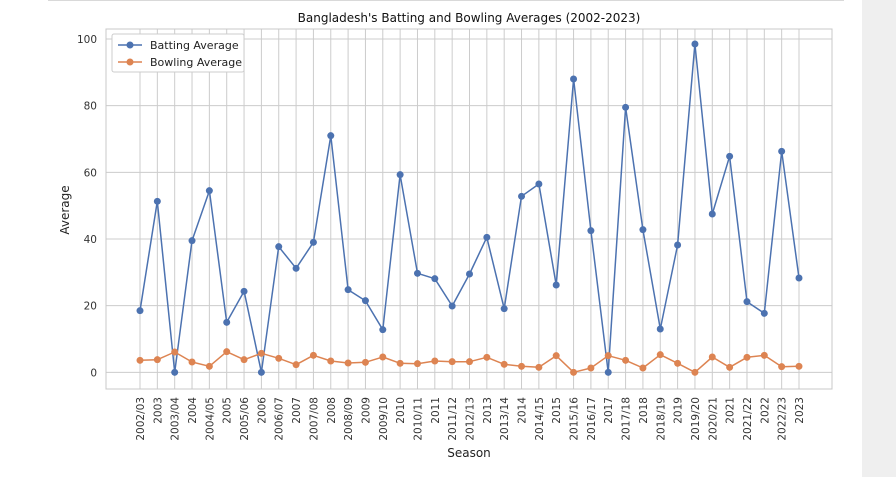 This screenshot has width=896, height=477. I want to click on x-tick-label: 2012/13, so click(471, 419).